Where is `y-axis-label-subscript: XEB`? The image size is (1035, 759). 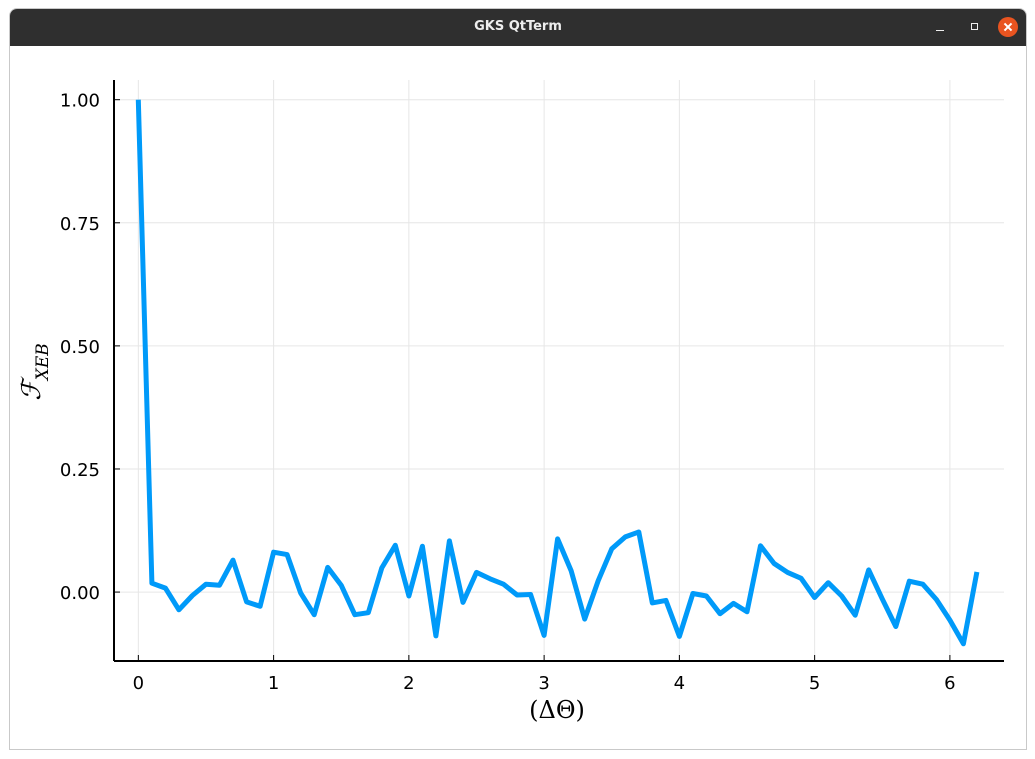 y-axis-label-subscript: XEB is located at coordinates (43, 362).